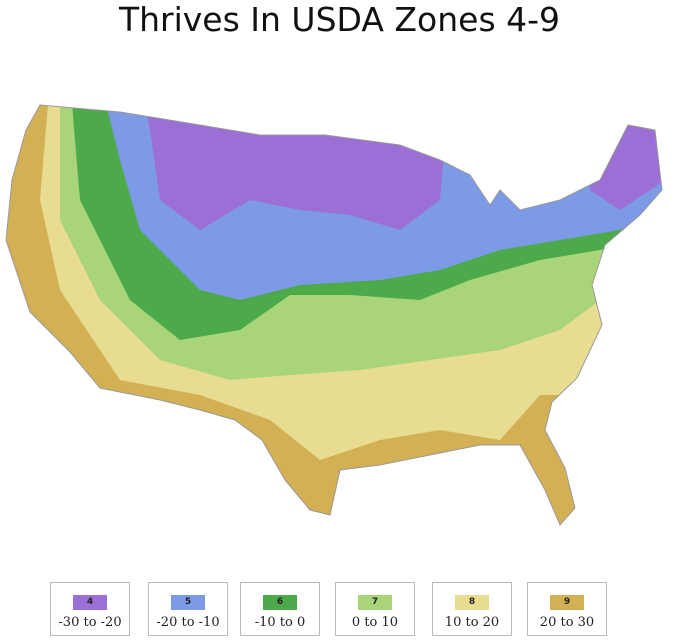 The width and height of the screenshot is (679, 644). Describe the element at coordinates (472, 622) in the screenshot. I see `zone-range: 10 to 20` at that location.